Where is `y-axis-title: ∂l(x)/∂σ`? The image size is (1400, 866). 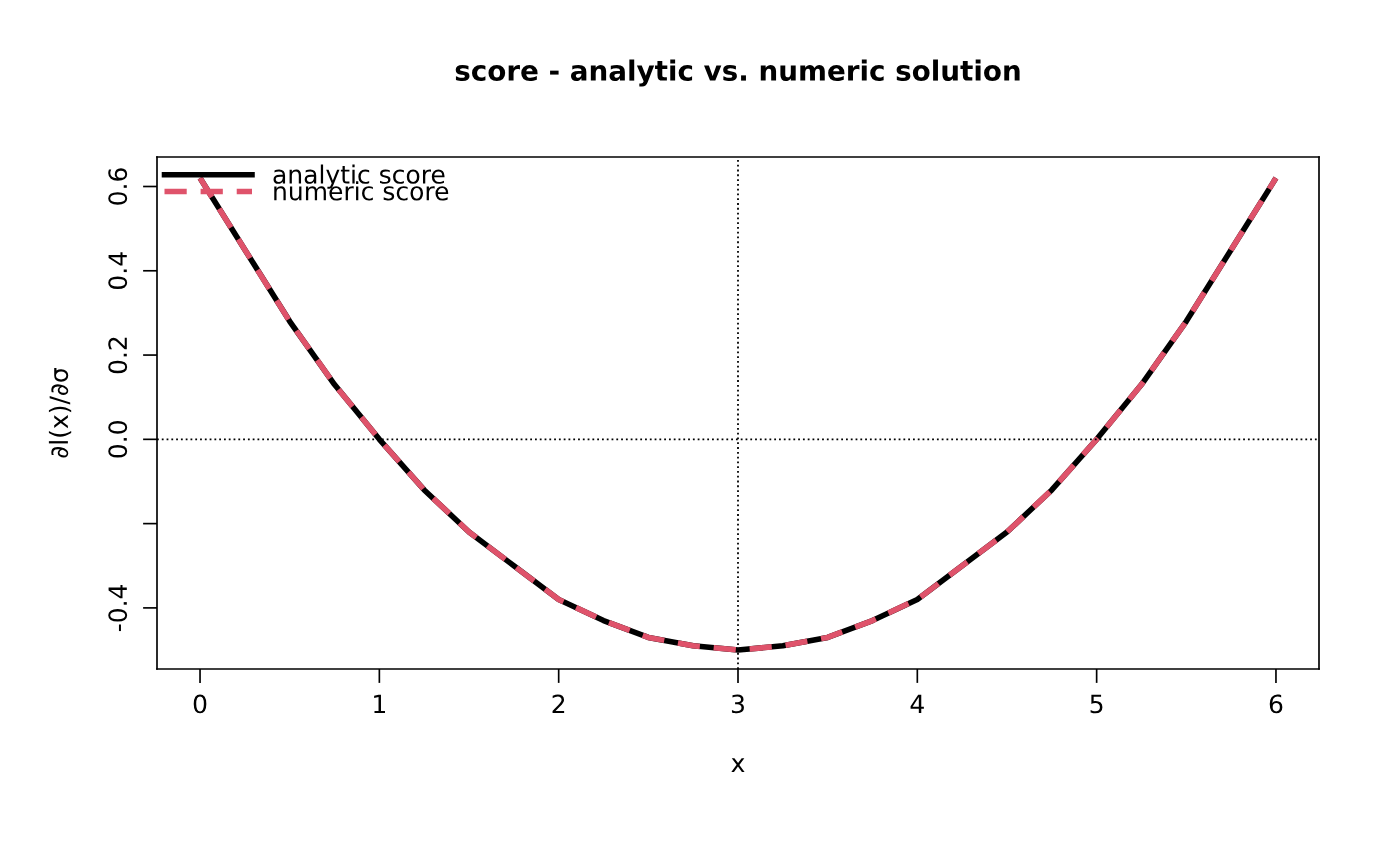 y-axis-title: ∂l(x)/∂σ is located at coordinates (60, 413).